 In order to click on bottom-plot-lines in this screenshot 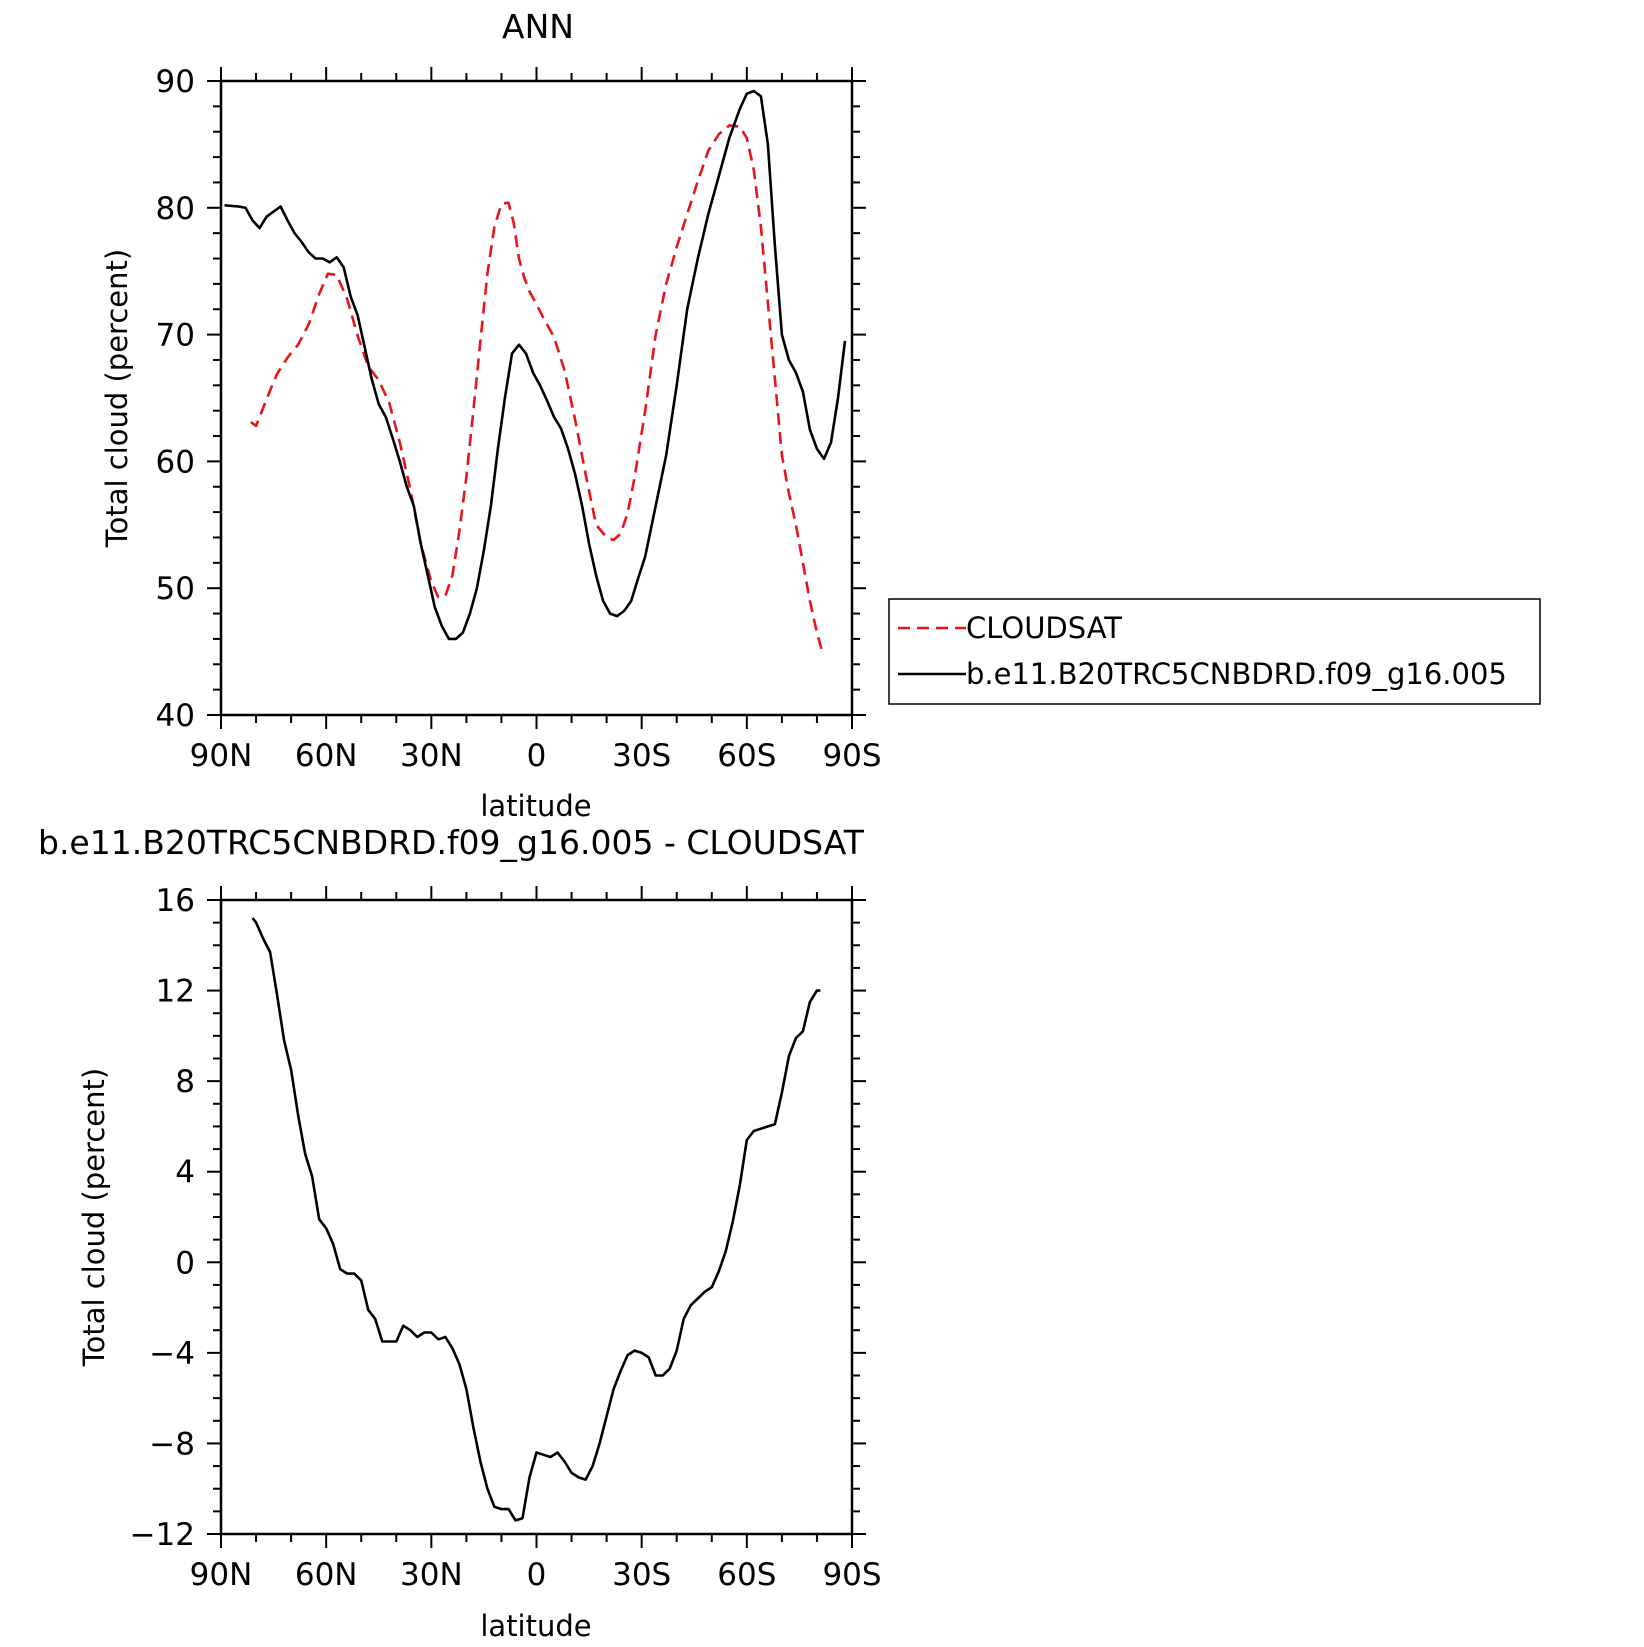, I will do `click(536, 1219)`.